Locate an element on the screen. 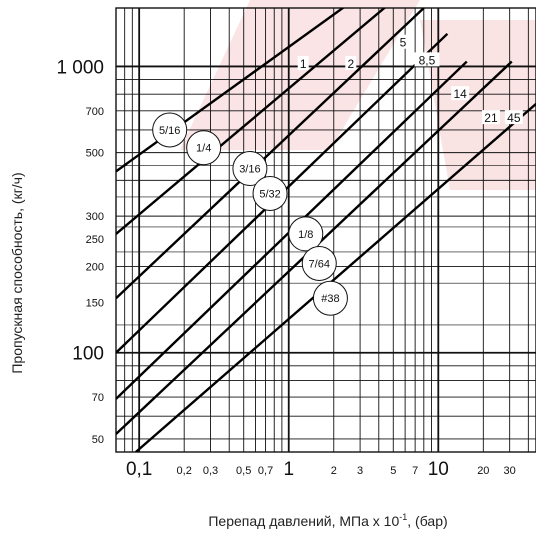 Image resolution: width=536 pixels, height=552 pixels. svg-text: 7/64 is located at coordinates (319, 264).